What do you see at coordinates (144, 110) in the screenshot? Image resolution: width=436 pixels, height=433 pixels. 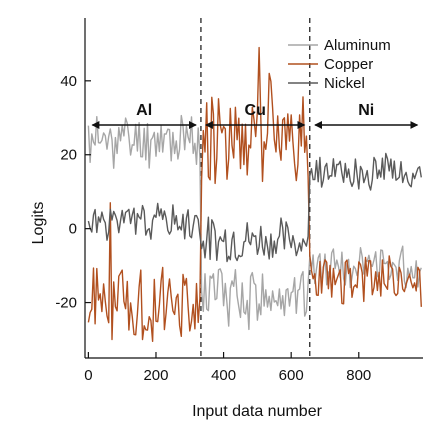 I see `region-label-al: Al` at bounding box center [144, 110].